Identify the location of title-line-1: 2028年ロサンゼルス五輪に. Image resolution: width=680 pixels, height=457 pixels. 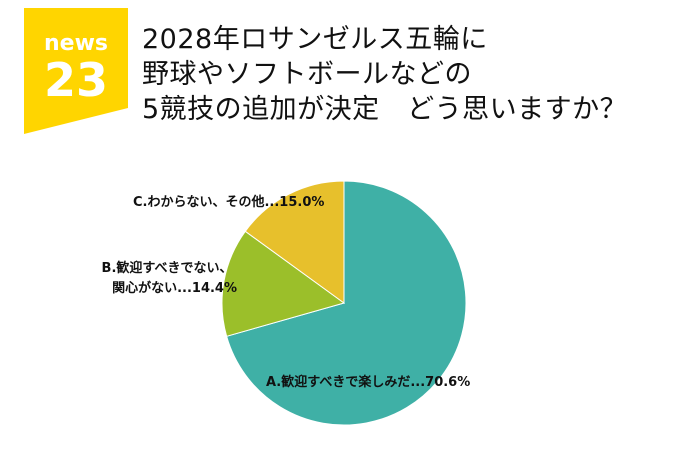
(315, 39).